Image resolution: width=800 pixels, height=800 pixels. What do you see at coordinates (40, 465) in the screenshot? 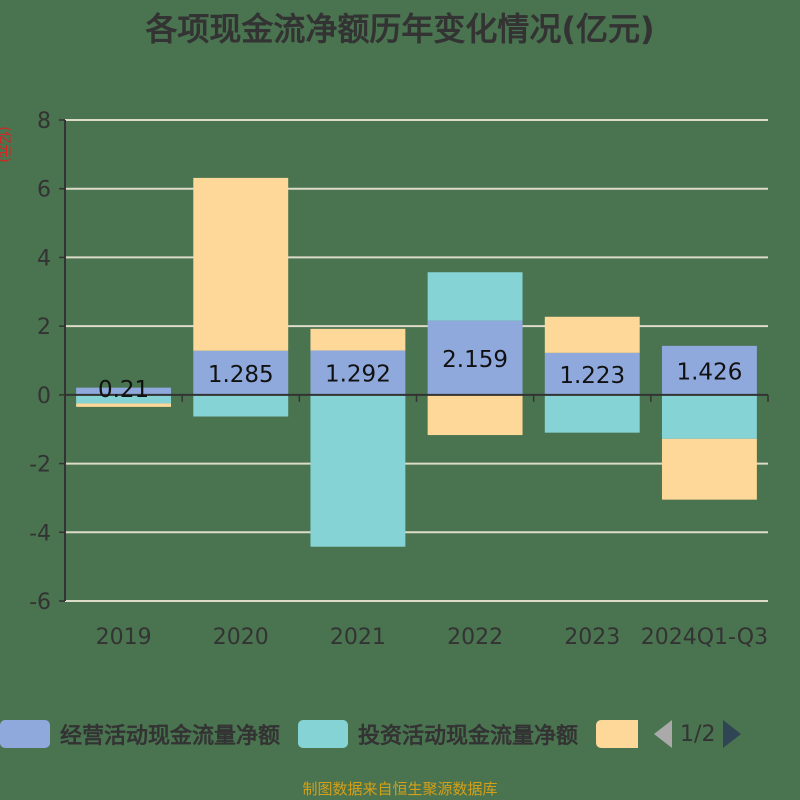
I see `y-tick-label: -2` at bounding box center [40, 465].